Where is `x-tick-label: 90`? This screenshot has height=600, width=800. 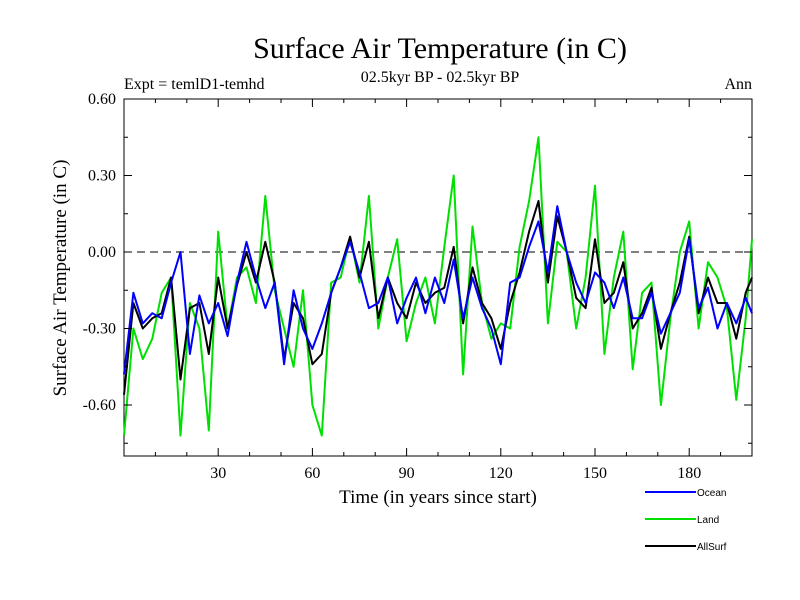
x-tick-label: 90 is located at coordinates (407, 473).